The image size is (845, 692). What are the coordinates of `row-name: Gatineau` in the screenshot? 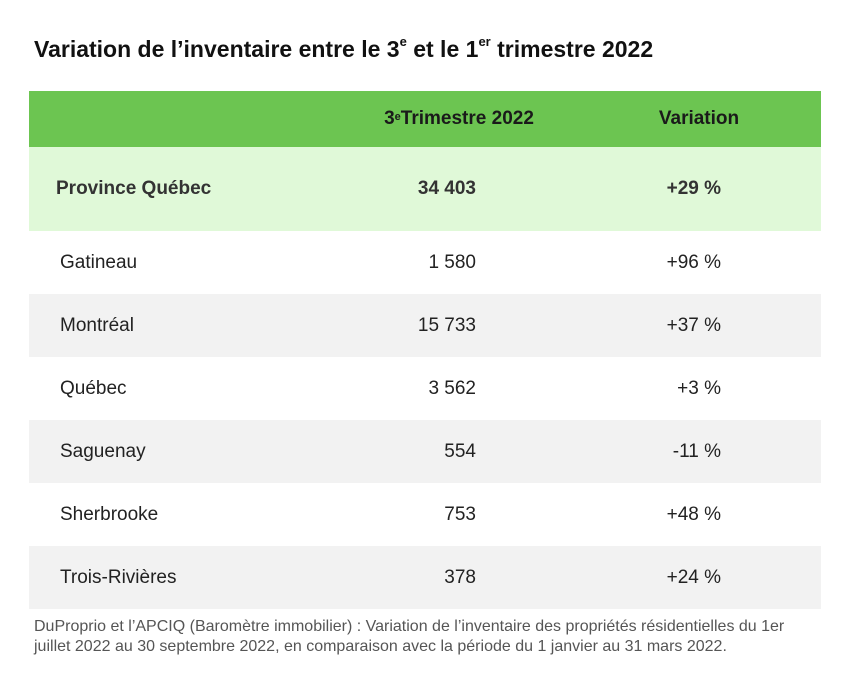 It's located at (99, 262).